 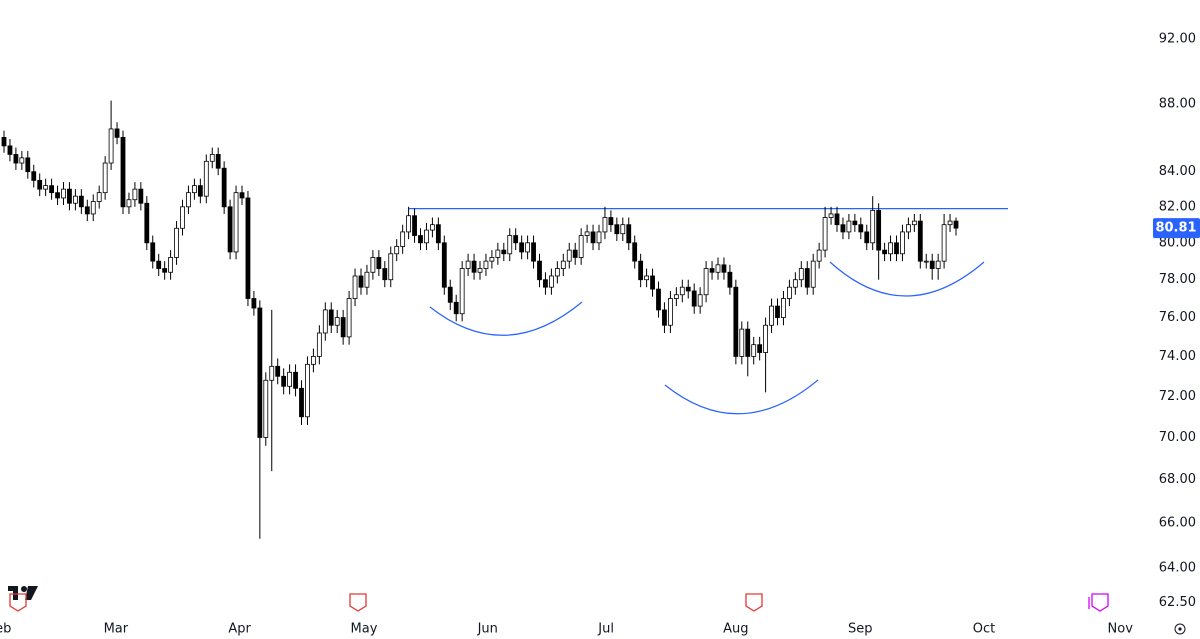 What do you see at coordinates (1177, 568) in the screenshot?
I see `y-tick-label: 64.00` at bounding box center [1177, 568].